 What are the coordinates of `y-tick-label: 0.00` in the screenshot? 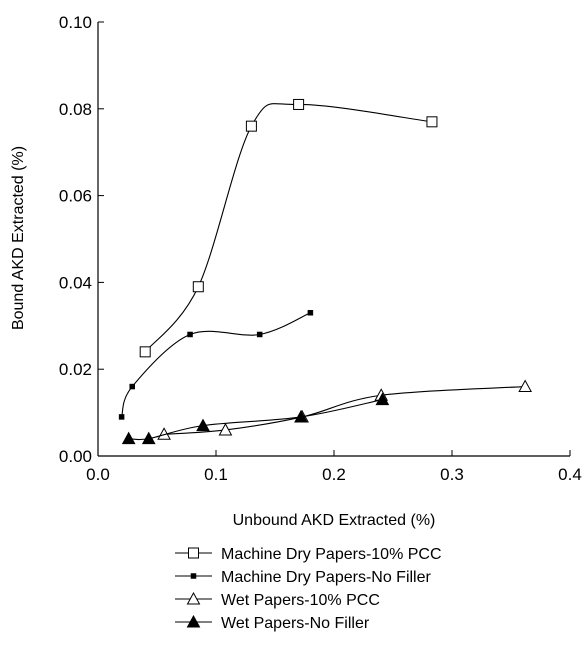 It's located at (75, 456).